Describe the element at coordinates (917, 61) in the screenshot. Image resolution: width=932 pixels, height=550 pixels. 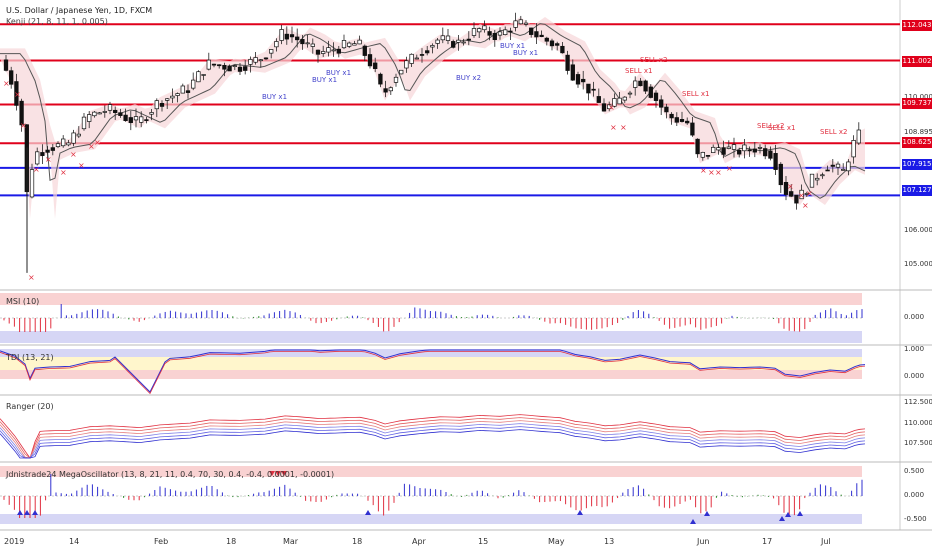
I see `level-tag: 111.002` at that location.